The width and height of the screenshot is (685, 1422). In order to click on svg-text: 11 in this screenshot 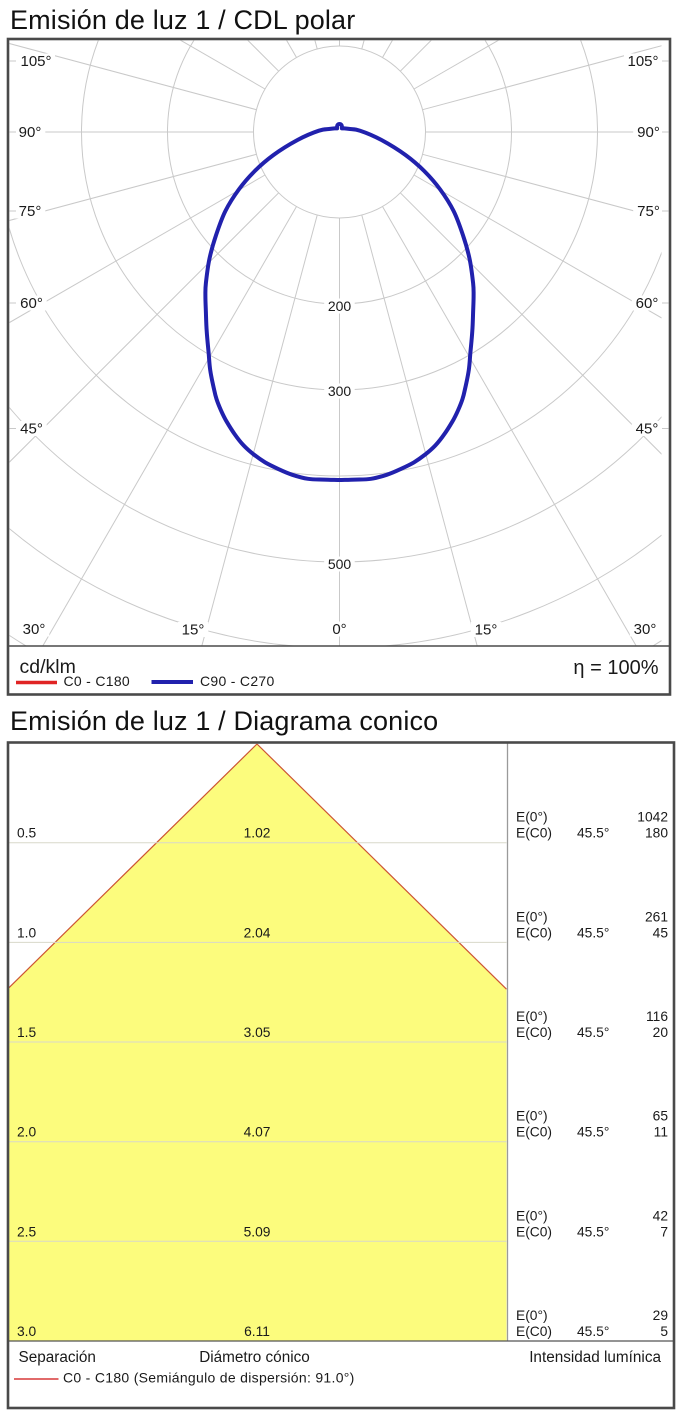, I will do `click(661, 1132)`.